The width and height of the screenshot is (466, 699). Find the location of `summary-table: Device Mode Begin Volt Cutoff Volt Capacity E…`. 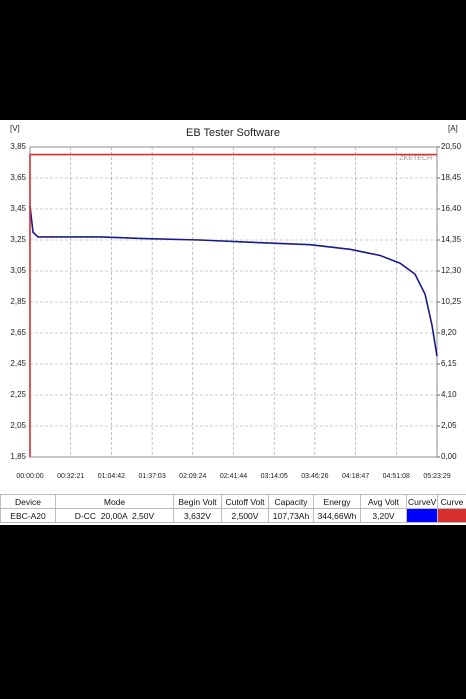

summary-table: Device Mode Begin Volt Cutoff Volt Capacity E… is located at coordinates (233, 508).